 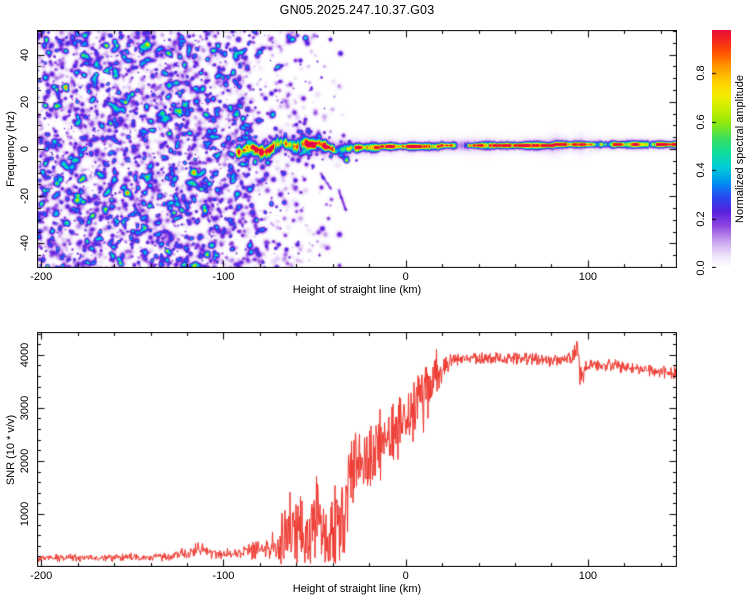 What do you see at coordinates (701, 170) in the screenshot?
I see `tick-label: 0.4` at bounding box center [701, 170].